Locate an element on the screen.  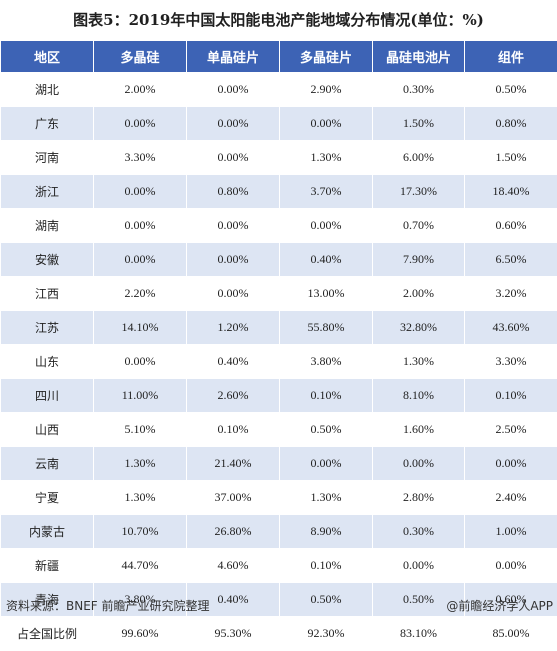
value-cell: 2.80% is located at coordinates (419, 498).